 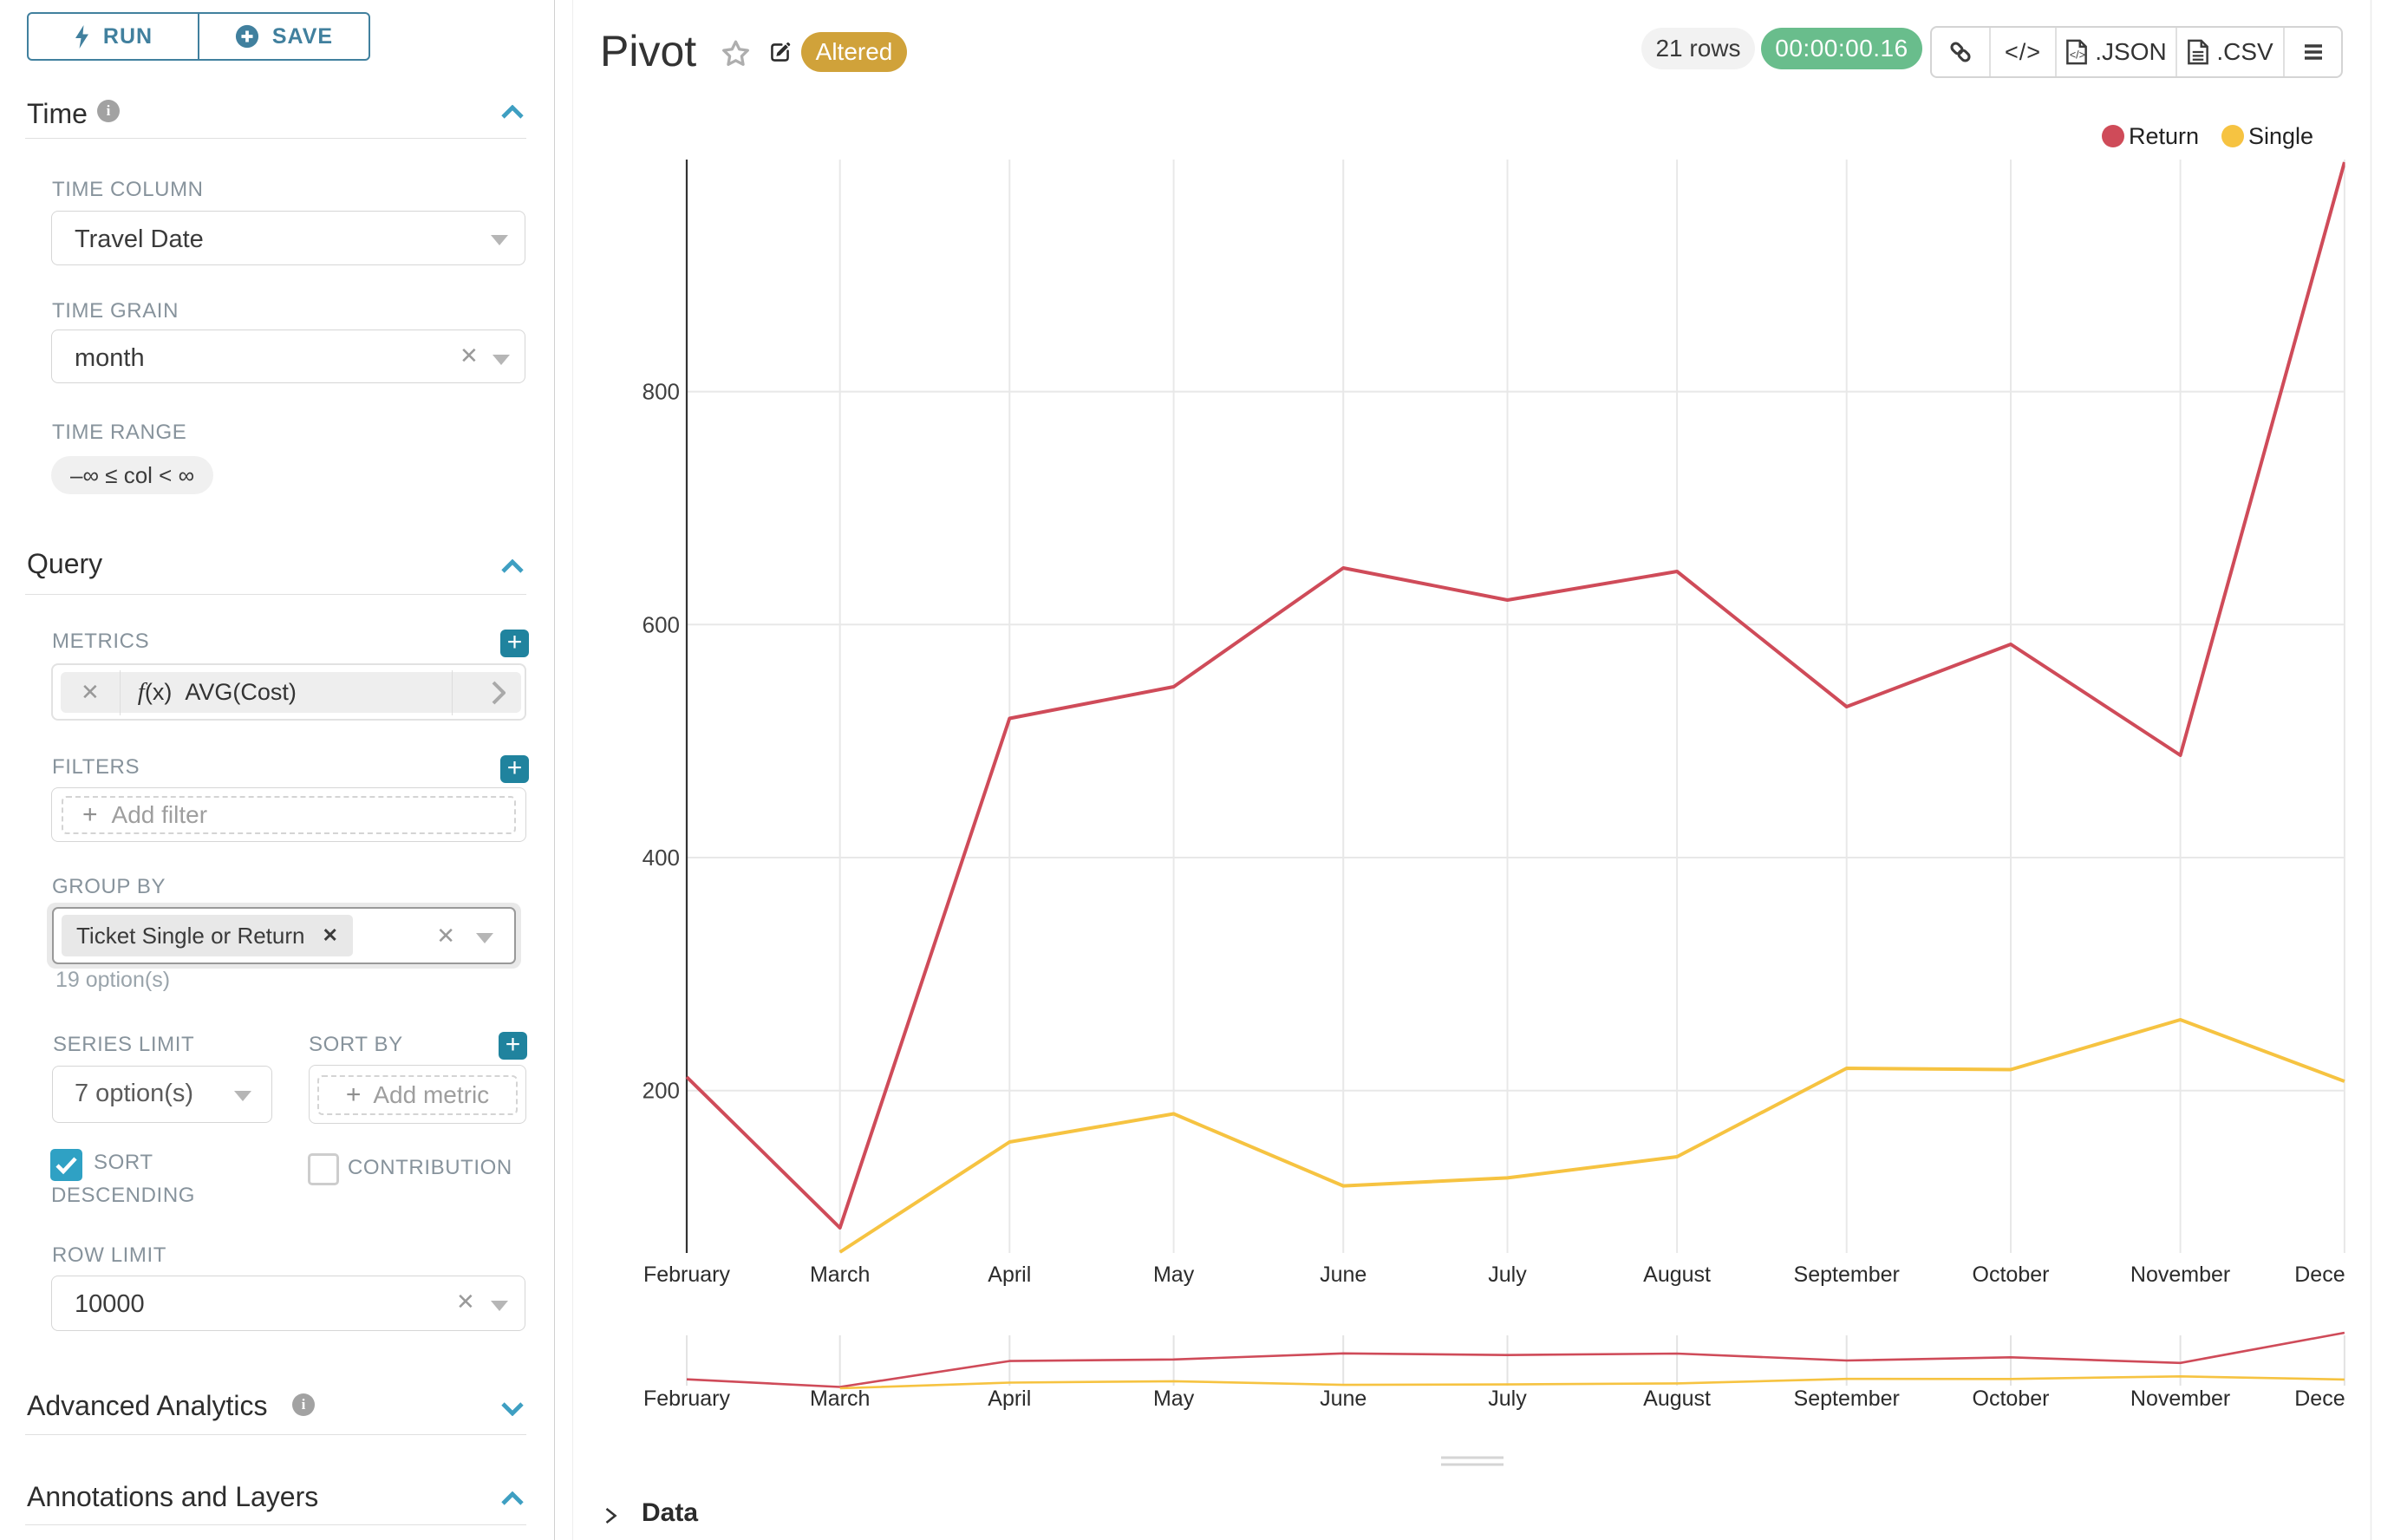 What do you see at coordinates (662, 392) in the screenshot?
I see `svg-text: 800` at bounding box center [662, 392].